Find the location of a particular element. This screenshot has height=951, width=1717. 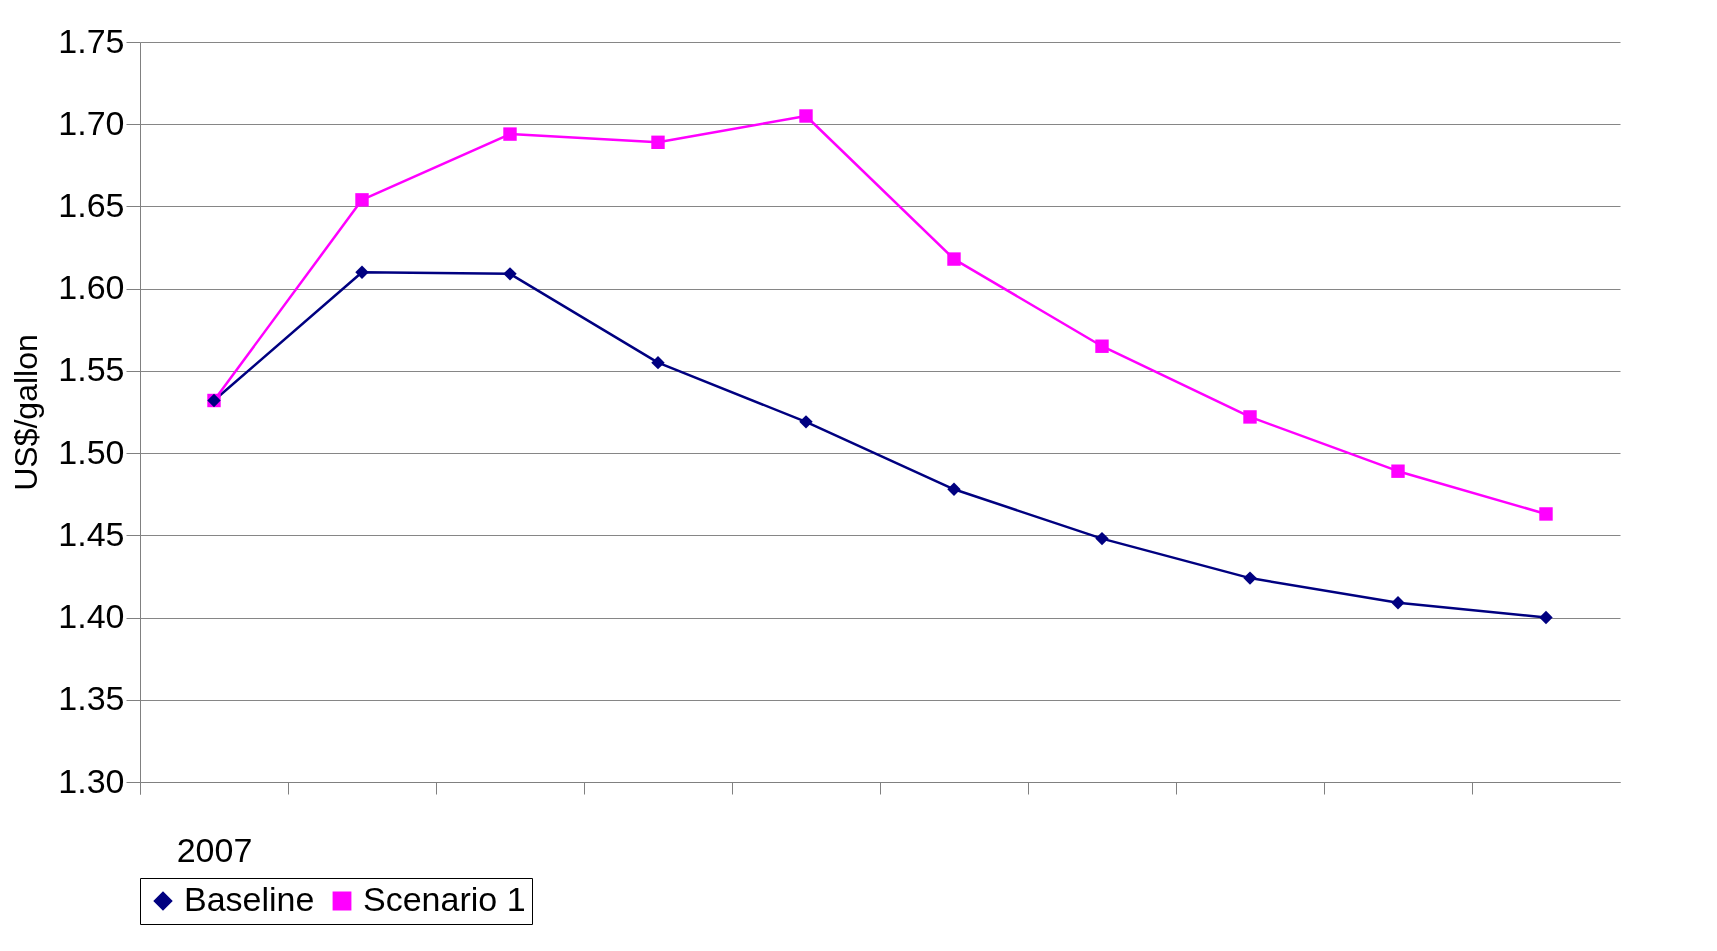

legend-label: Scenario 1 is located at coordinates (444, 899).